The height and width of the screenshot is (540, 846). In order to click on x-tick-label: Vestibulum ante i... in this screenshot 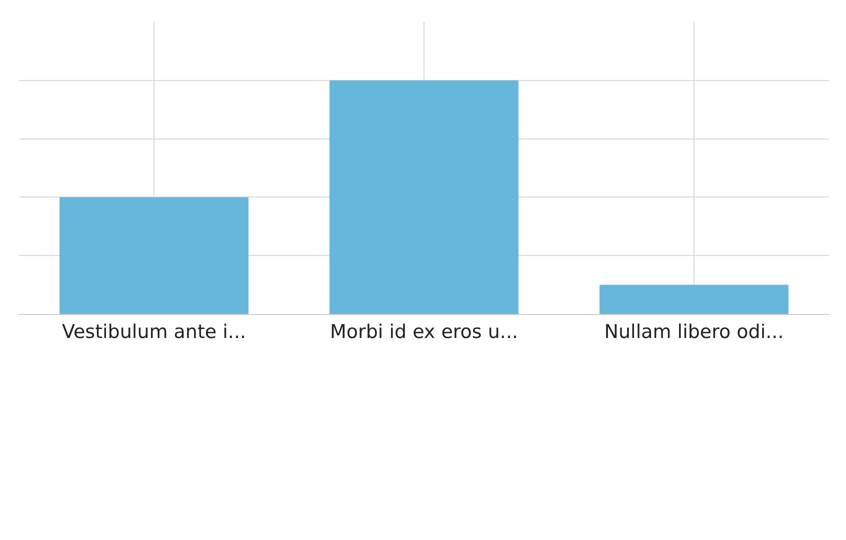, I will do `click(154, 331)`.